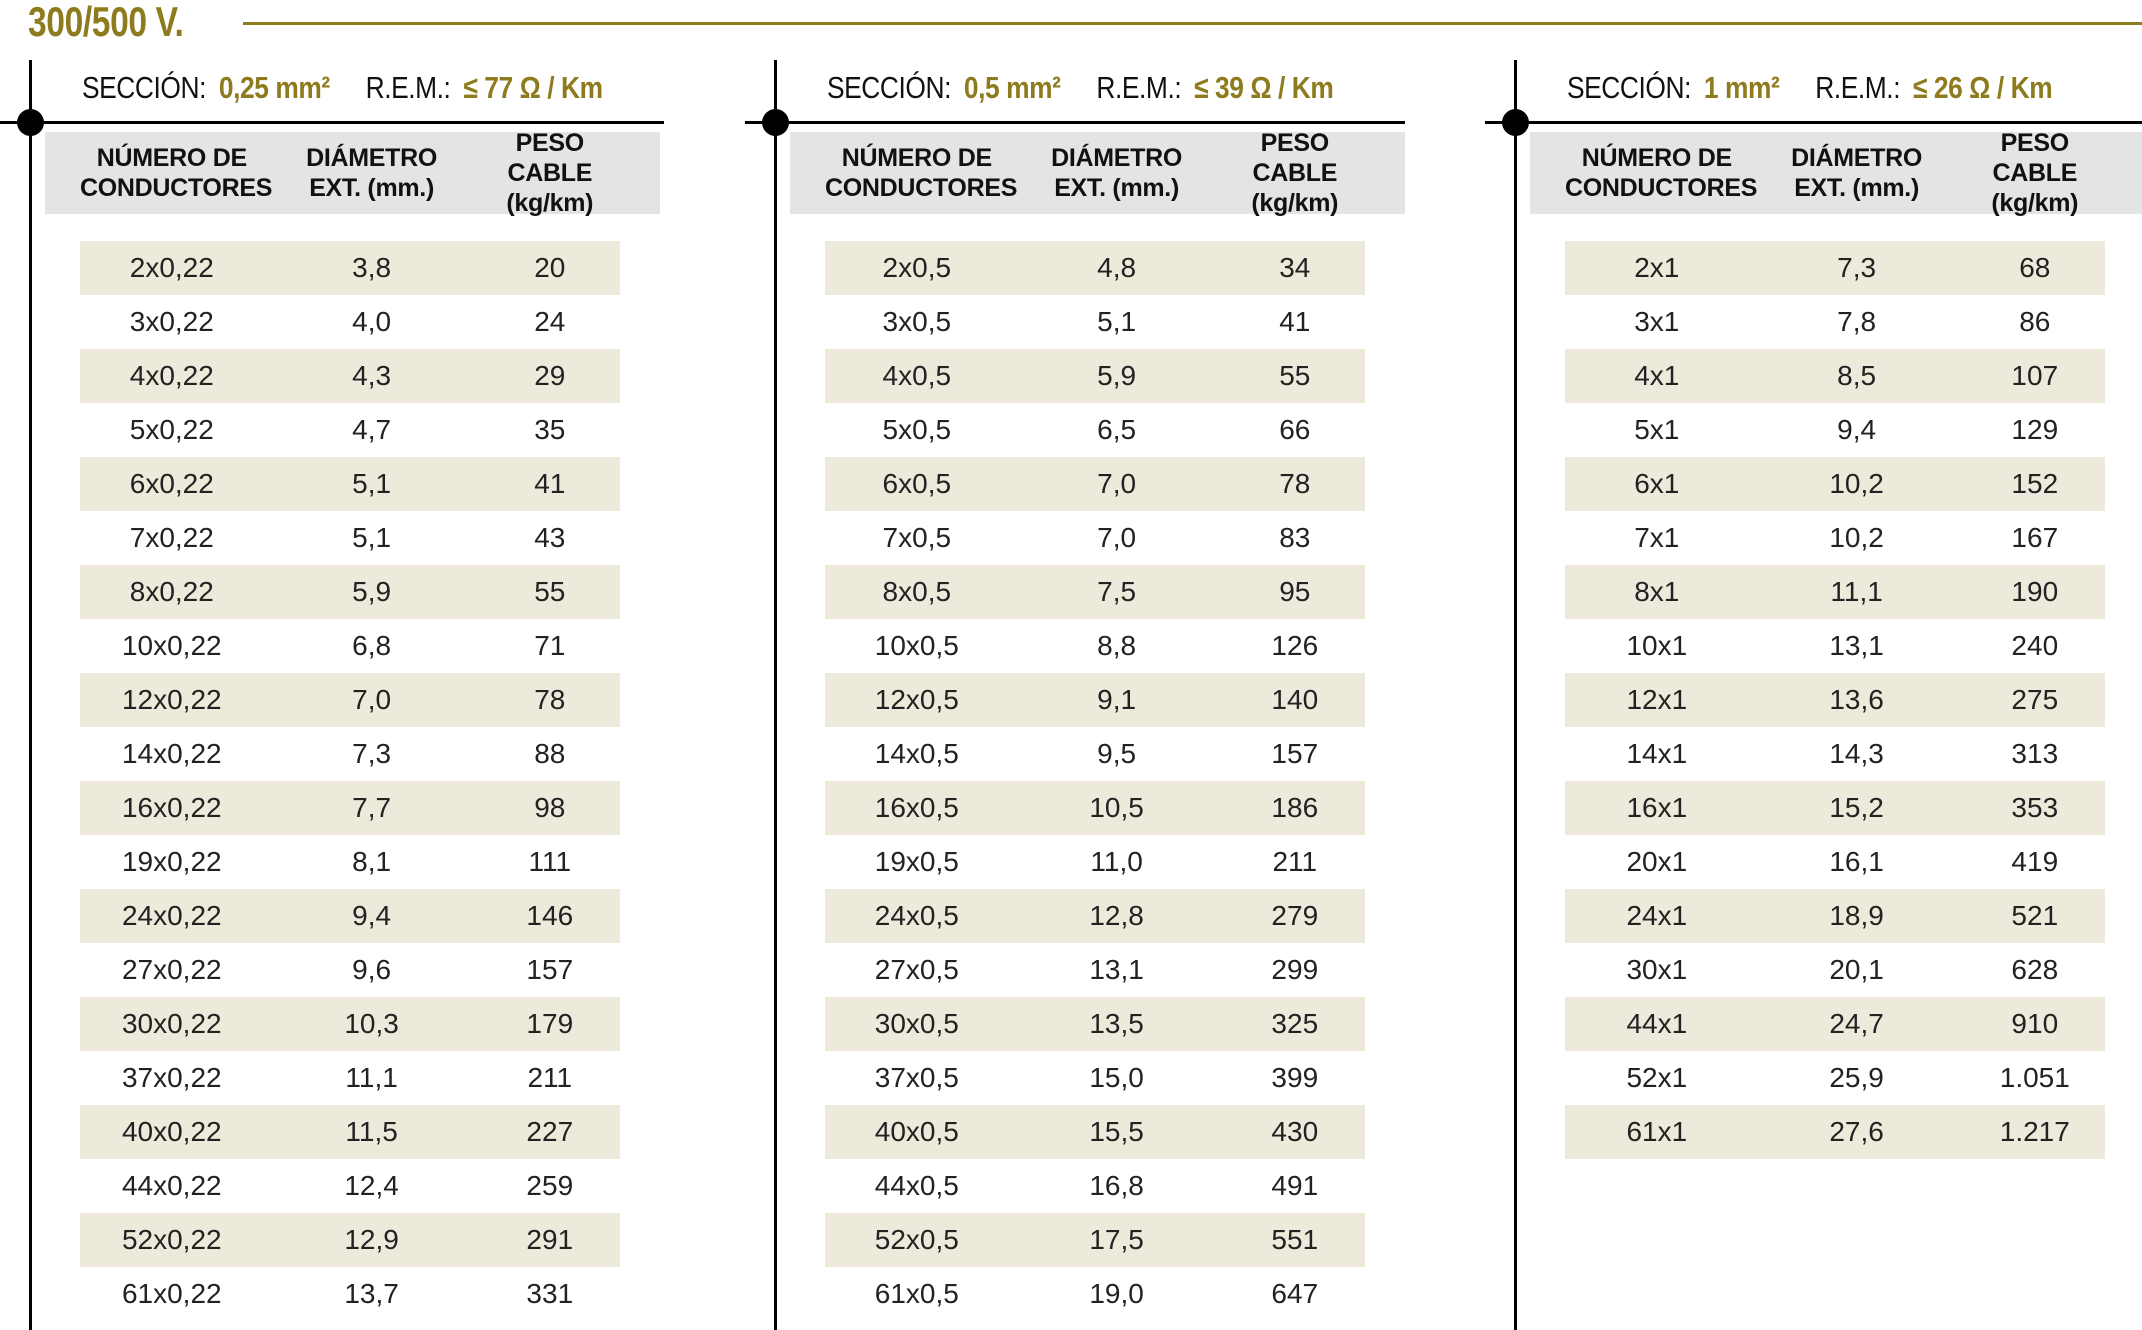 This screenshot has width=2142, height=1330. I want to click on conductors-cell: 30x1, so click(1657, 969).